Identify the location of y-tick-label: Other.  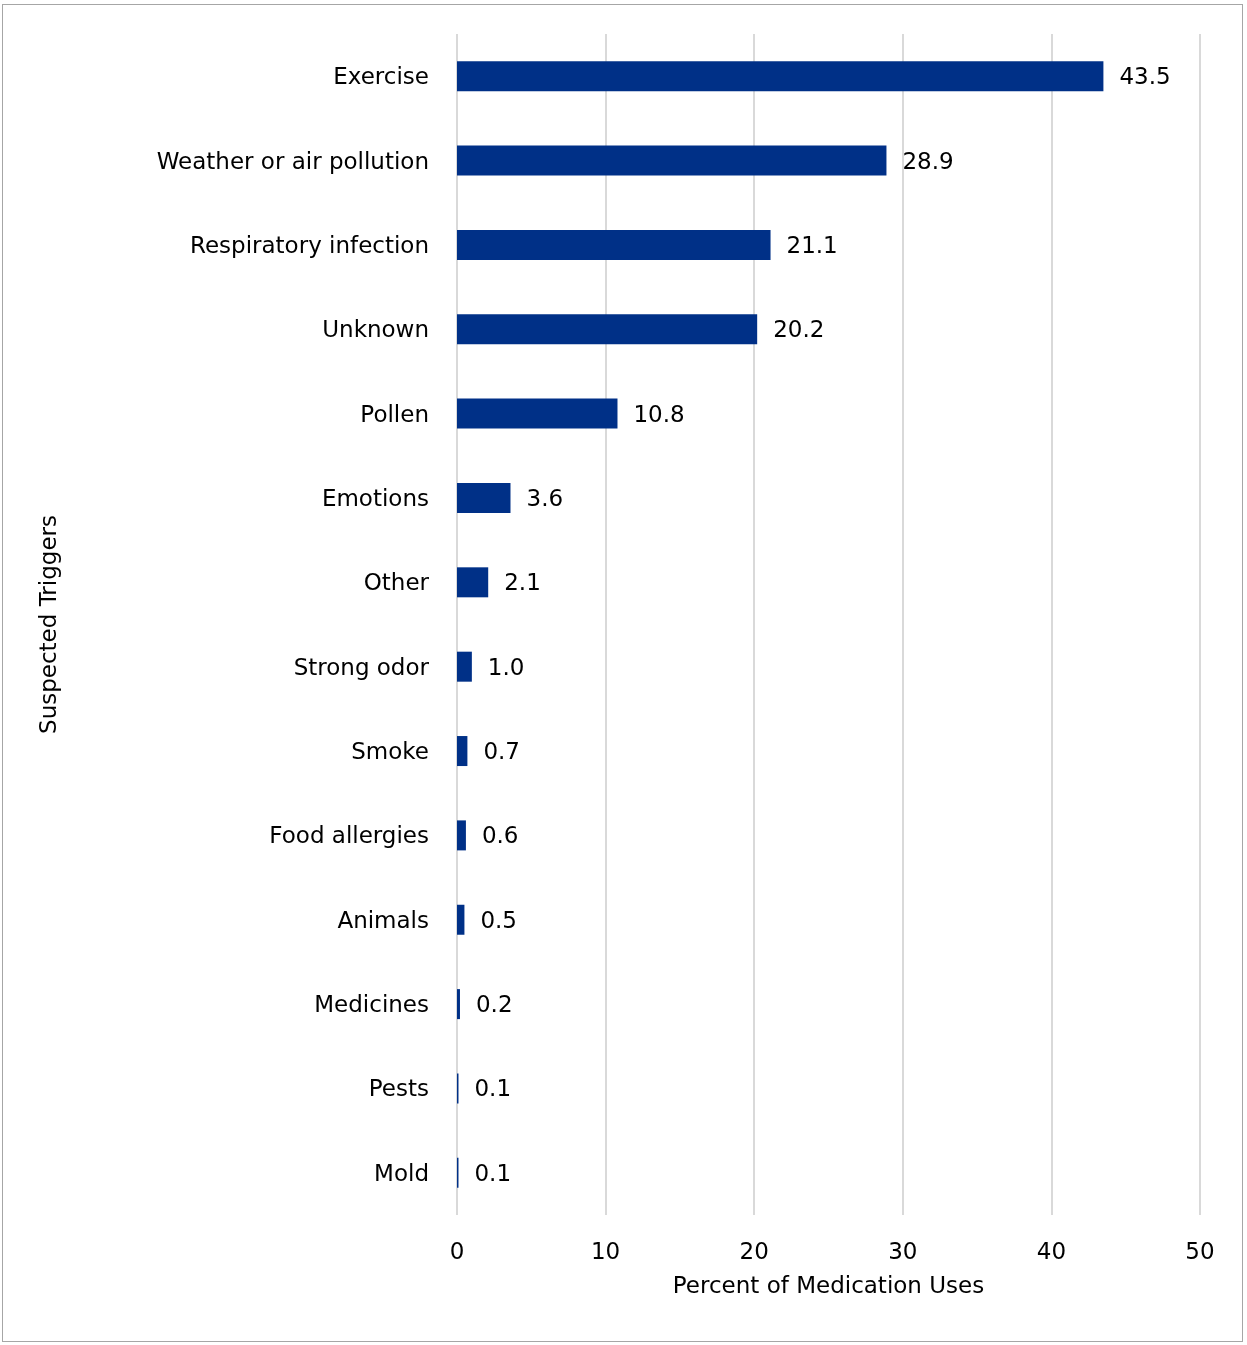
(396, 582).